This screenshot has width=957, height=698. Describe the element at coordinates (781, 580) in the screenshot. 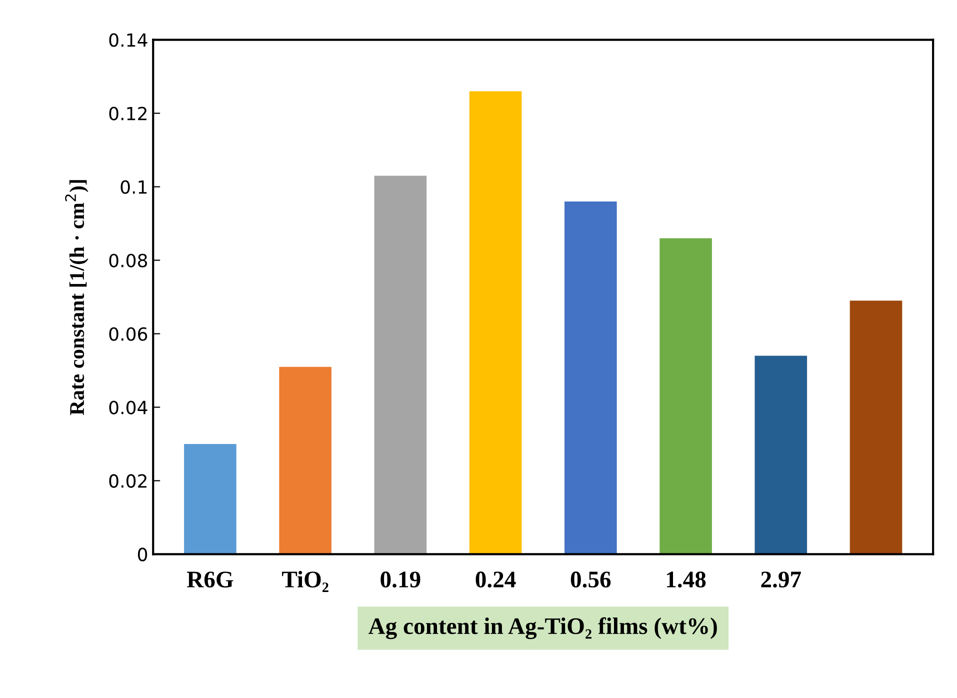

I see `x-tick-label: 2.97` at that location.